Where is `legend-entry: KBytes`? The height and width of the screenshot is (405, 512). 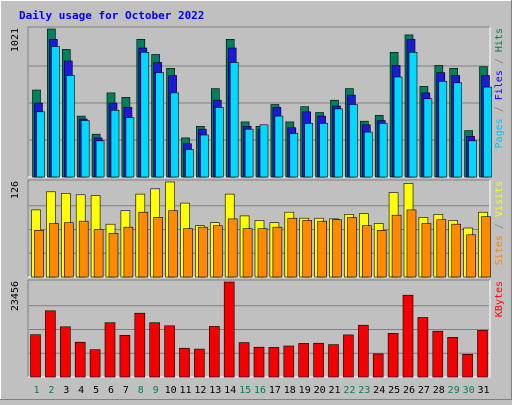 legend-entry: KBytes is located at coordinates (499, 299).